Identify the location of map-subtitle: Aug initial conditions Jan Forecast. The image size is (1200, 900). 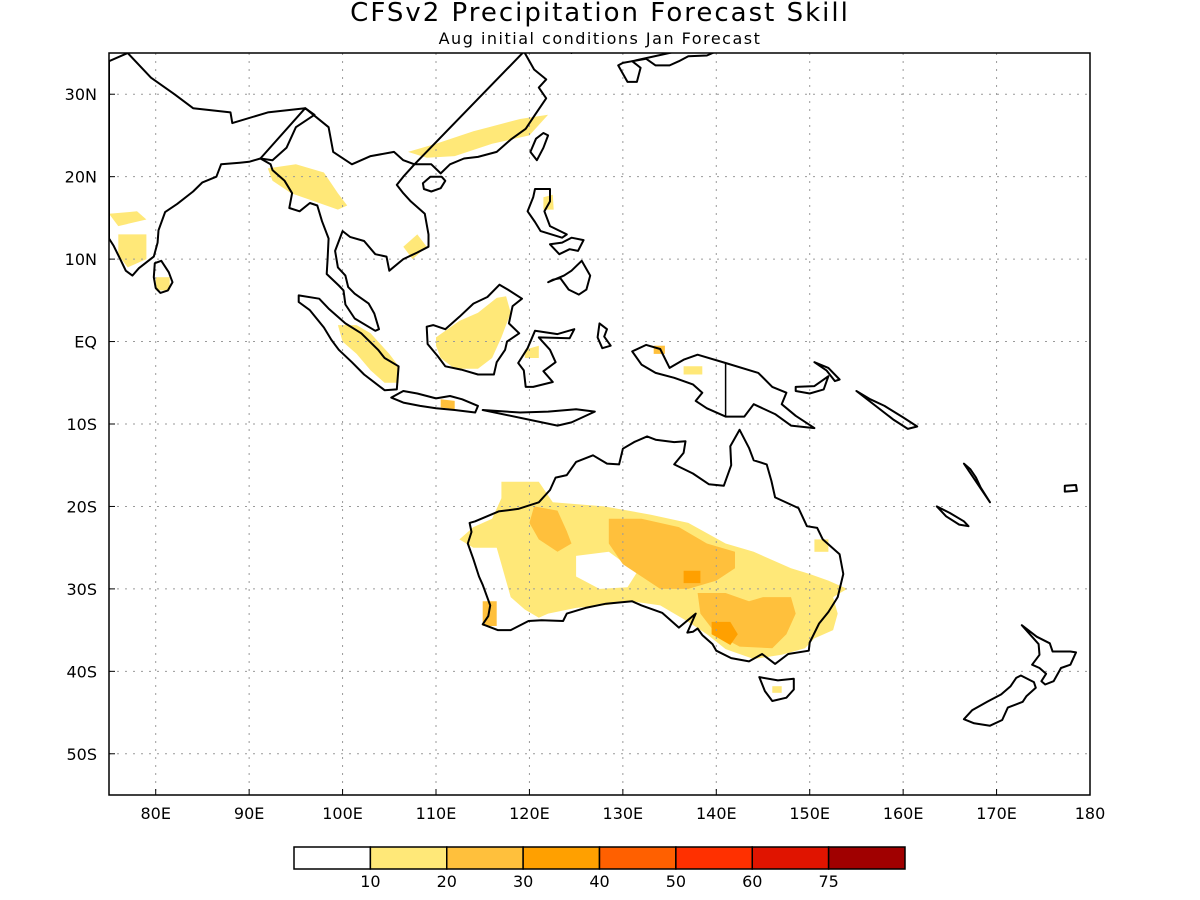
(600, 38).